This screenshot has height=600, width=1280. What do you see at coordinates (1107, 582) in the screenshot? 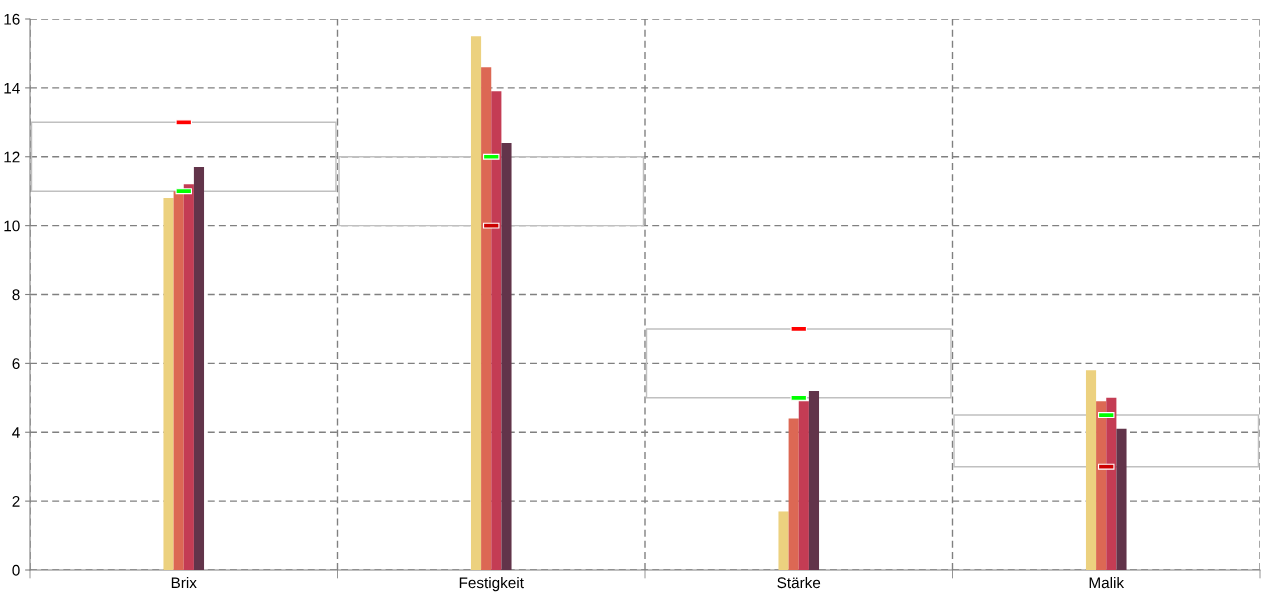
I see `x-tick-label: Malik` at bounding box center [1107, 582].